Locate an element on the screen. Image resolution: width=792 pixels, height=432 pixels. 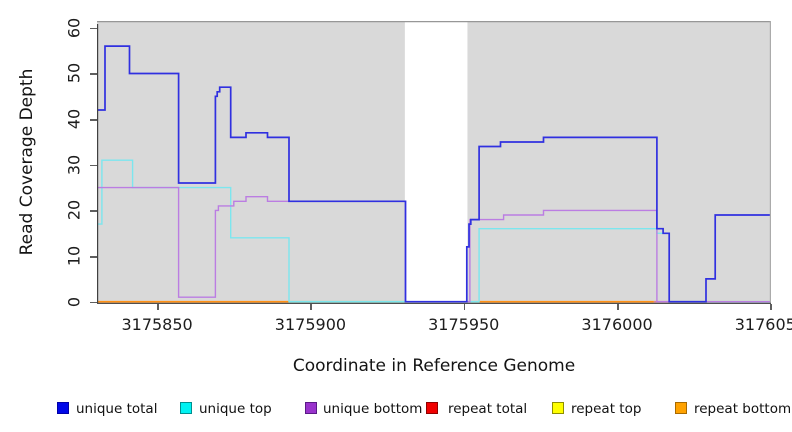
y-tick-label: 10 is located at coordinates (74, 256).